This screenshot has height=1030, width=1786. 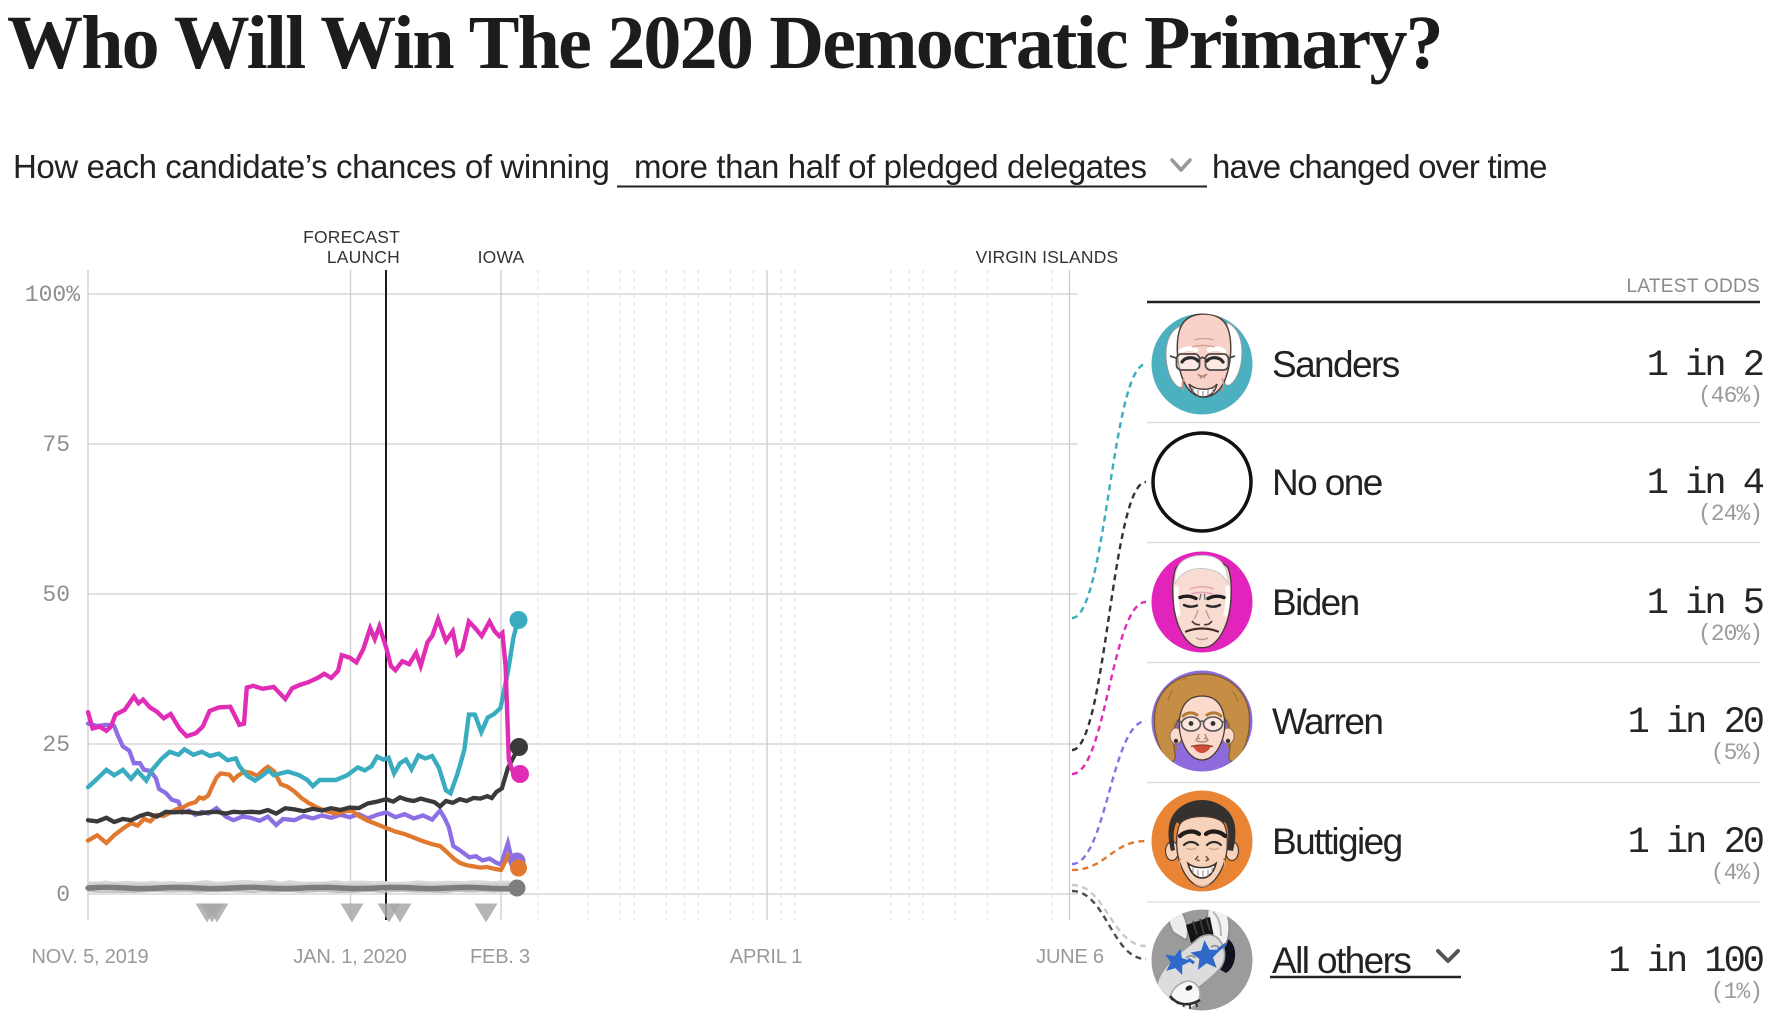 What do you see at coordinates (363, 257) in the screenshot?
I see `svg-text: LAUNCH` at bounding box center [363, 257].